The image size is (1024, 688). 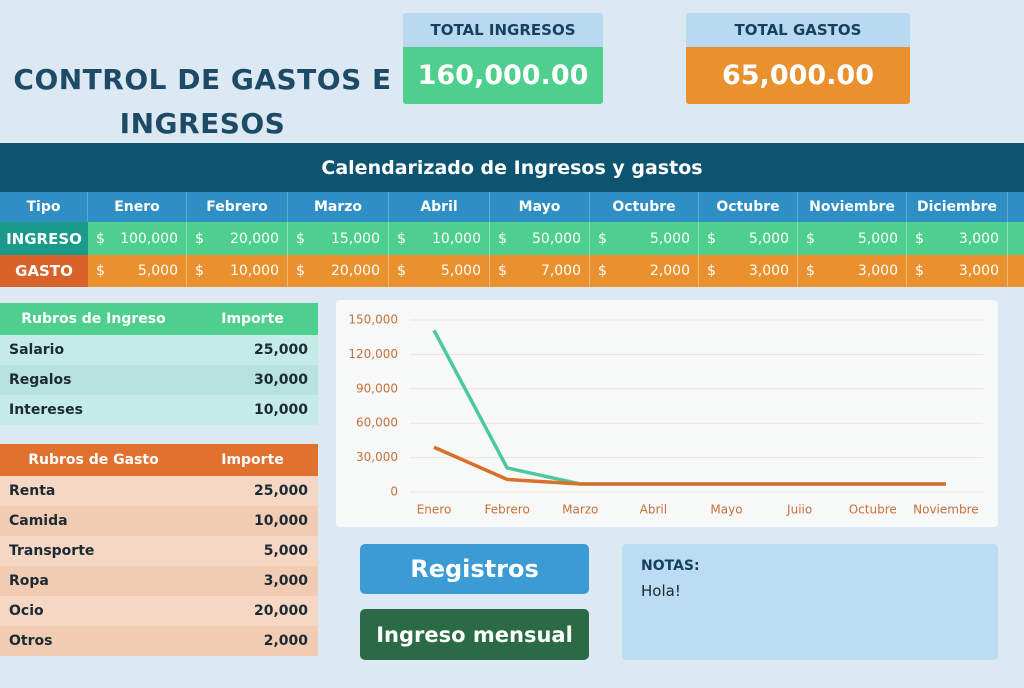 I want to click on column-header: Mayo, so click(x=540, y=207).